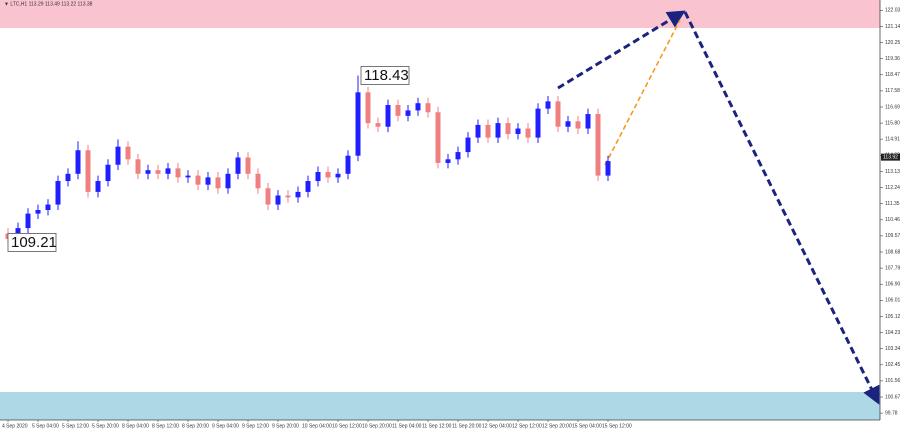 This screenshot has width=900, height=430. What do you see at coordinates (467, 426) in the screenshot?
I see `x-tick-label: 11 Sep 20:00` at bounding box center [467, 426].